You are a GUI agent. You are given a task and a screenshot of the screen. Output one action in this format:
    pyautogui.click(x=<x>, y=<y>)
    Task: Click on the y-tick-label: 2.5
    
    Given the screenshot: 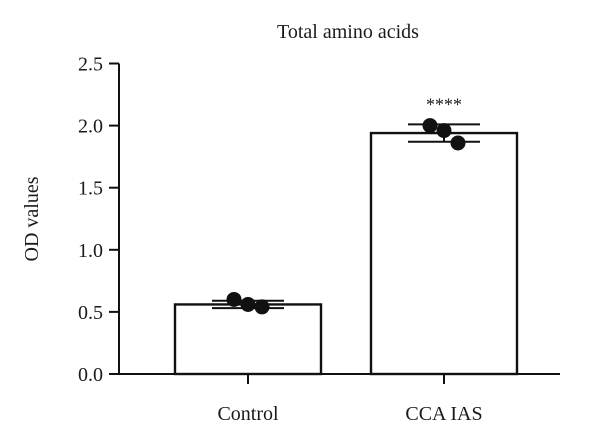 What is the action you would take?
    pyautogui.click(x=90, y=65)
    